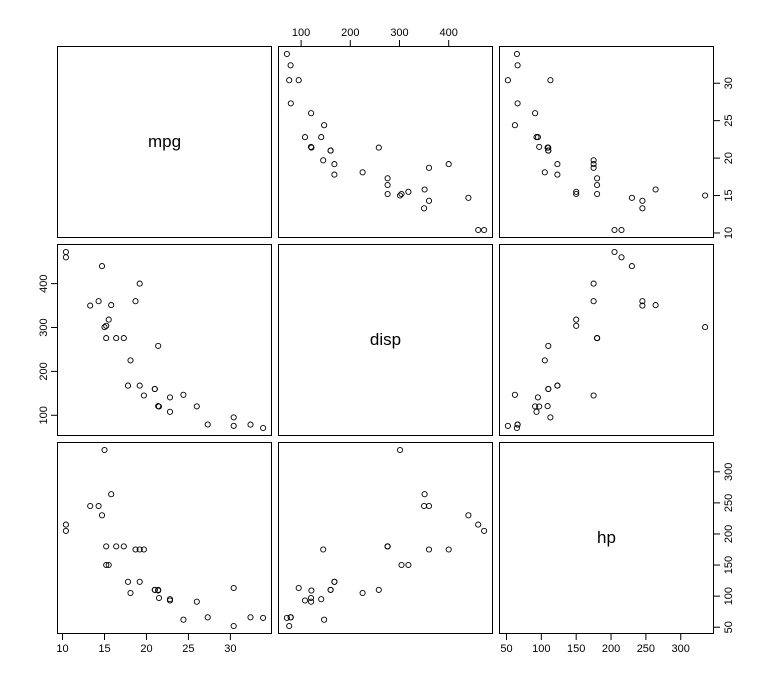 This screenshot has height=686, width=770. What do you see at coordinates (729, 596) in the screenshot?
I see `axis-tick-label: 100` at bounding box center [729, 596].